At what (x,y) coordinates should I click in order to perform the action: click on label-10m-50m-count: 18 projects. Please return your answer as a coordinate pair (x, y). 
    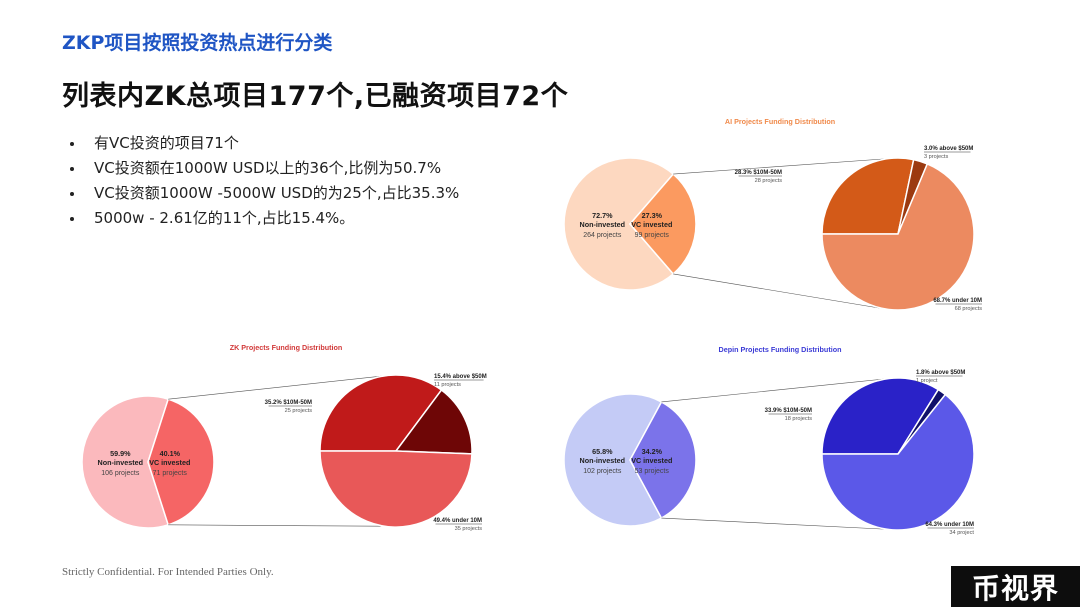
    Looking at the image, I should click on (799, 419).